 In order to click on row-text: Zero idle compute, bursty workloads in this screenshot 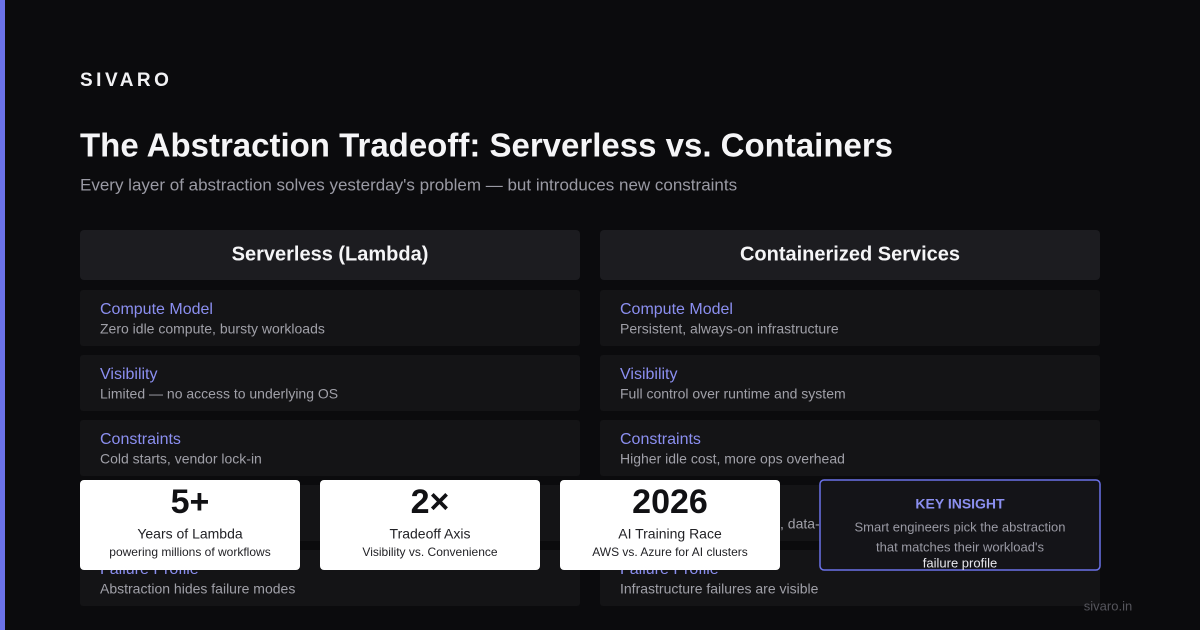, I will do `click(212, 329)`.